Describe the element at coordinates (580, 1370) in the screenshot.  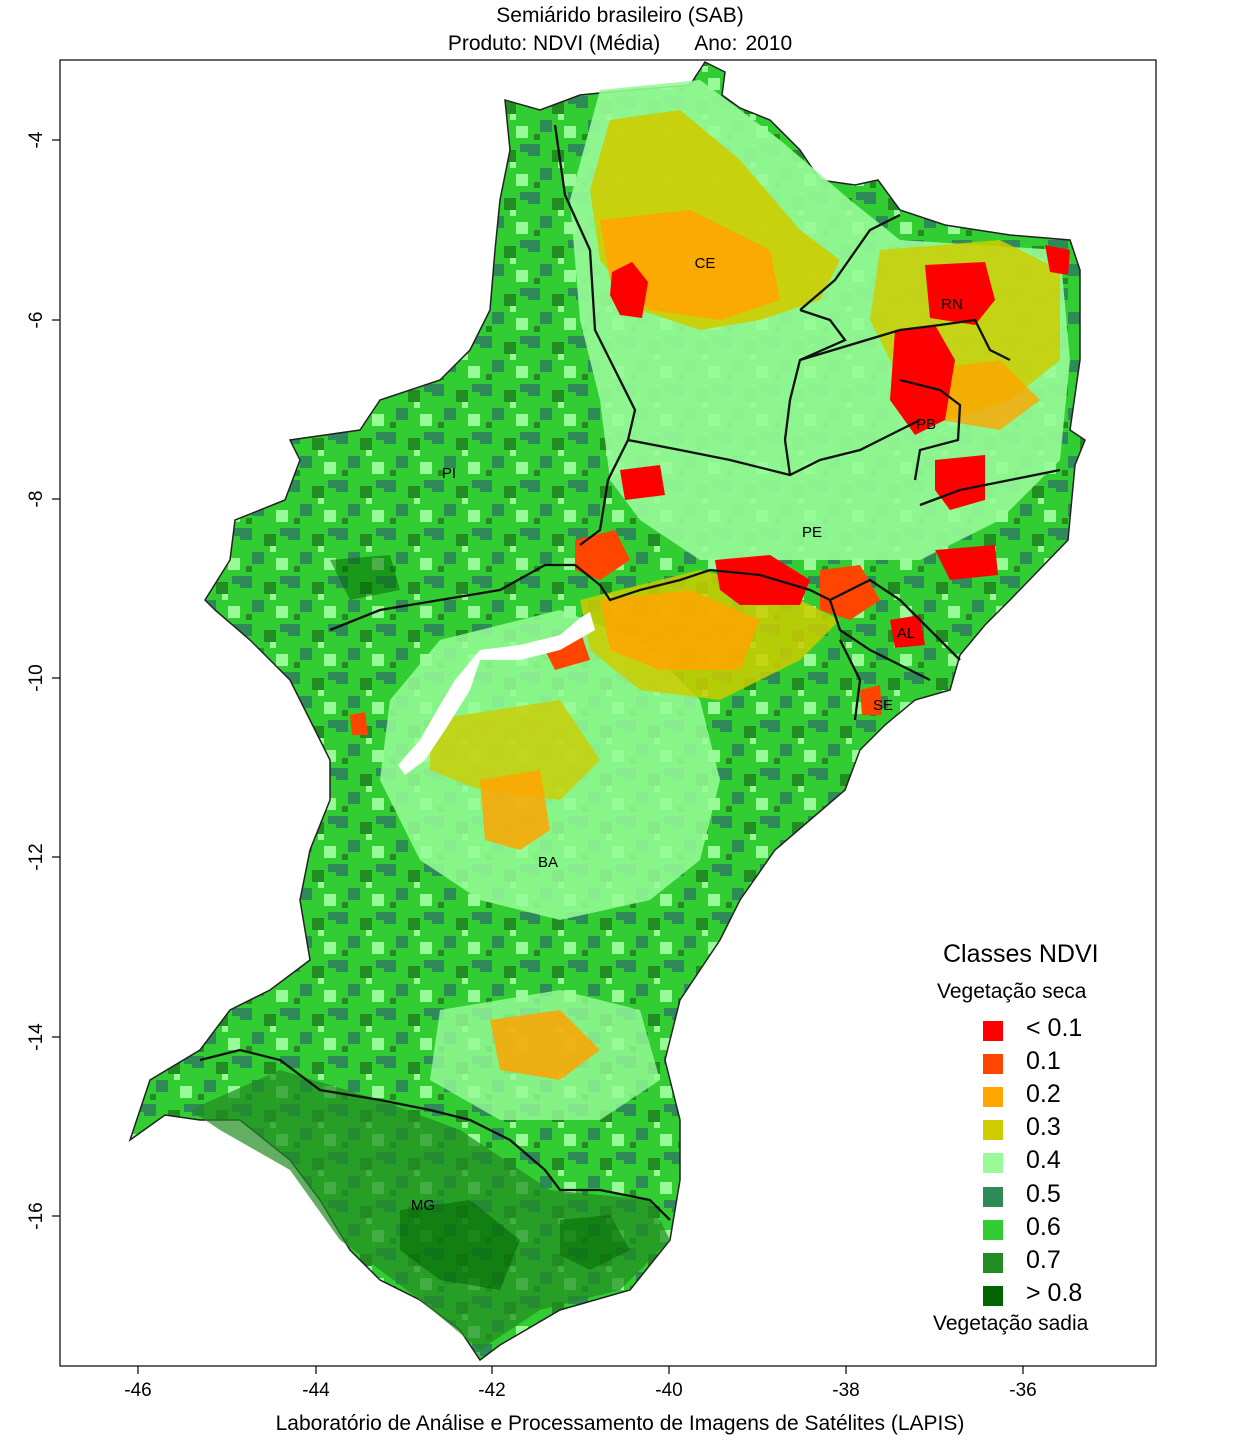
I see `x-axis` at that location.